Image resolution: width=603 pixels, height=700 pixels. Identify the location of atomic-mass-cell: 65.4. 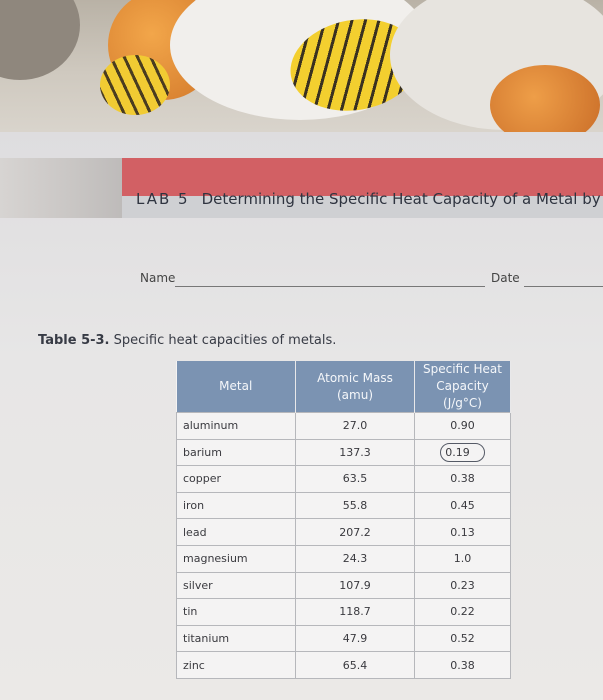
(355, 665).